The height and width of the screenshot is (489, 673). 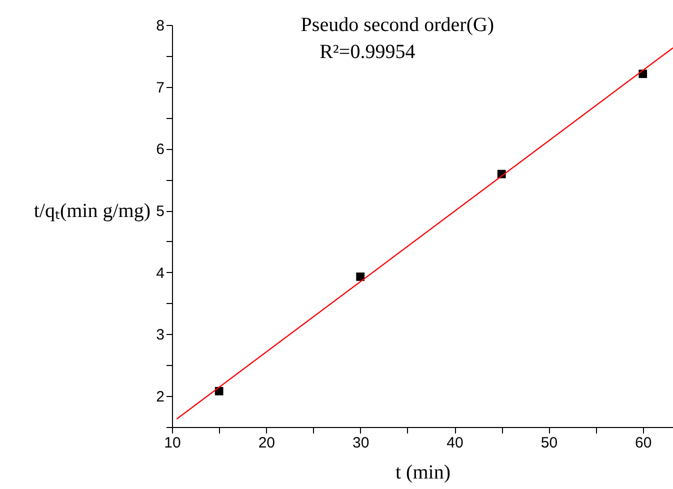 What do you see at coordinates (643, 443) in the screenshot?
I see `x-tick-label: 60` at bounding box center [643, 443].